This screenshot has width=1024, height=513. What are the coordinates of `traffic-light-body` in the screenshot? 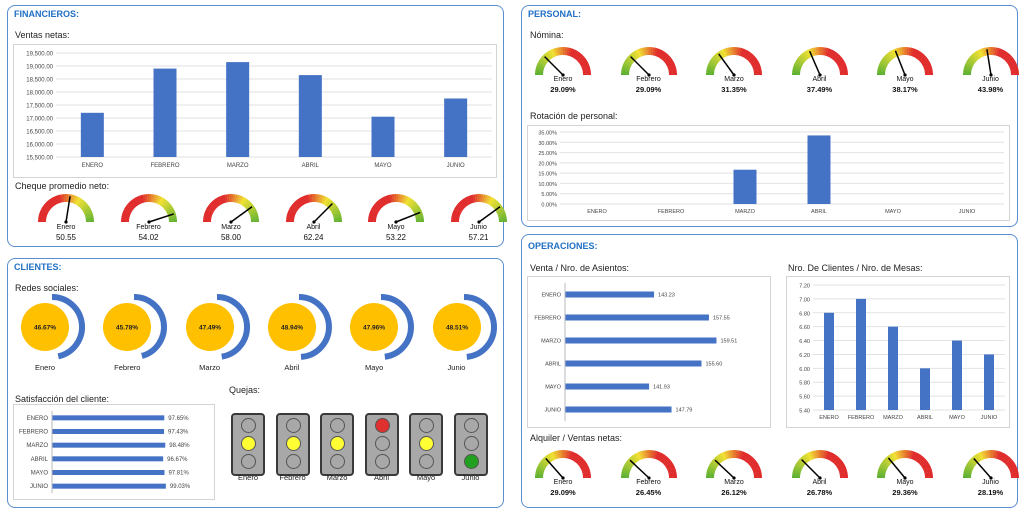 It's located at (292, 444).